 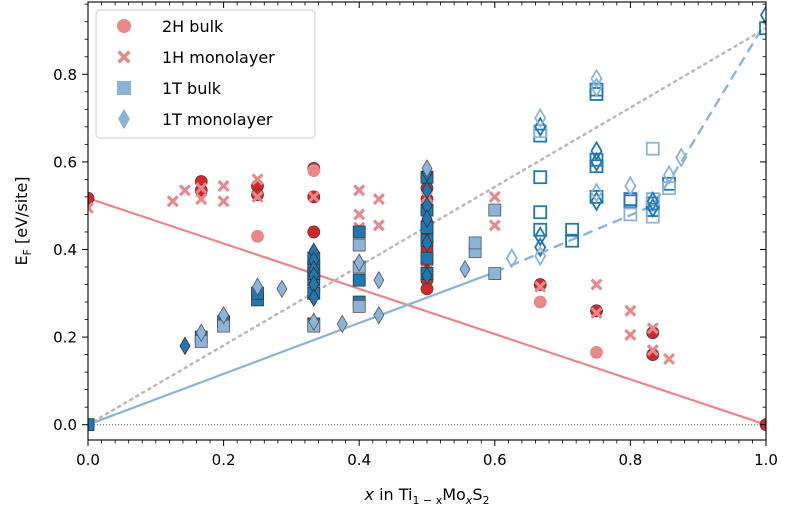 What do you see at coordinates (495, 460) in the screenshot?
I see `x-tick-label: 0.6` at bounding box center [495, 460].